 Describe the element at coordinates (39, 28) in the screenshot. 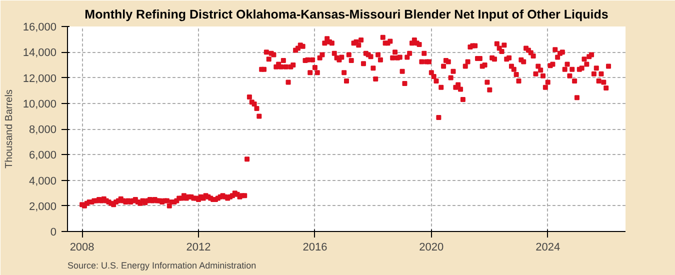

I see `y-tick-label: 16,000` at that location.